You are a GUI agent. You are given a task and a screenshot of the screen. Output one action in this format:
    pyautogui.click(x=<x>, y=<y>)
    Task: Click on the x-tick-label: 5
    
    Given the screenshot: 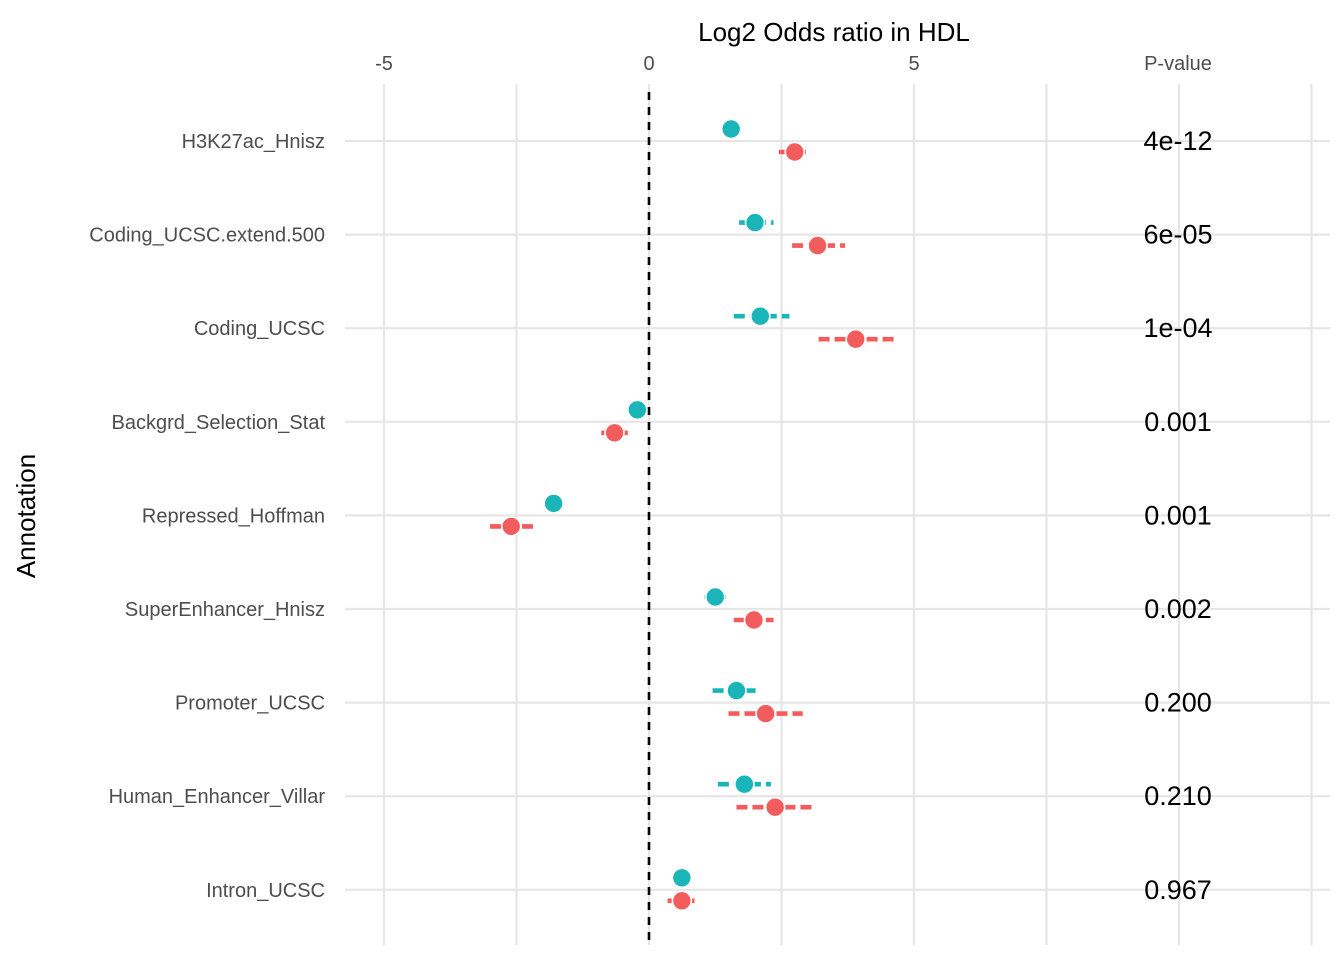 What is the action you would take?
    pyautogui.click(x=913, y=64)
    